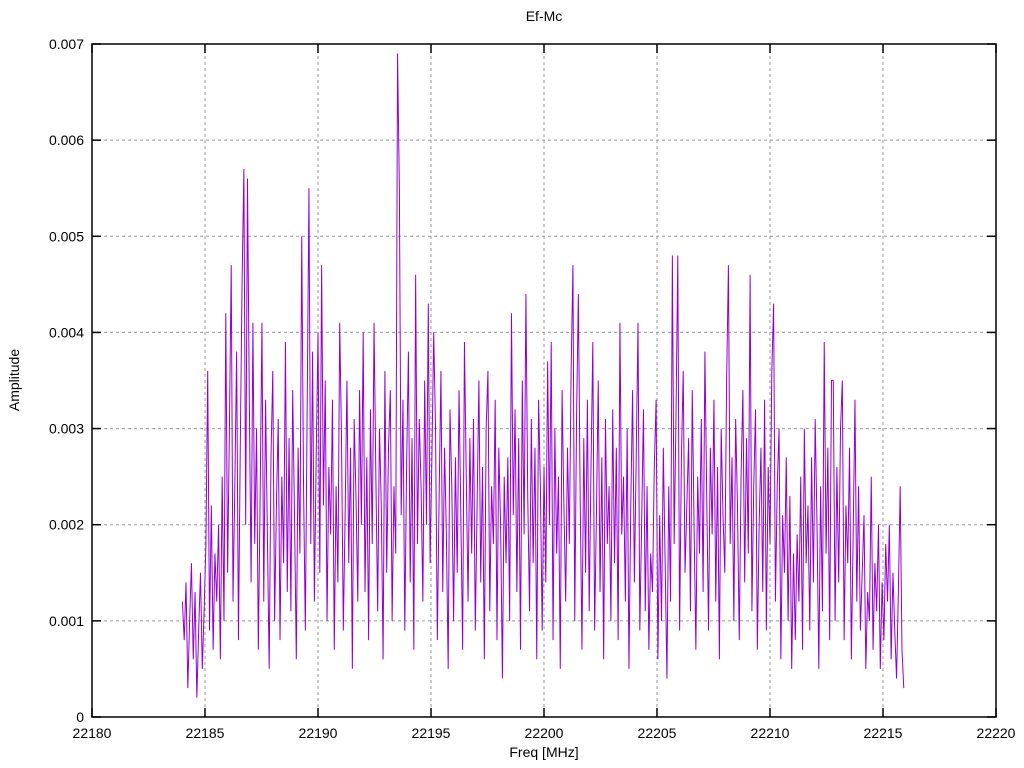 The image size is (1024, 768). What do you see at coordinates (544, 752) in the screenshot?
I see `x-axis-title: Freq [MHz]` at bounding box center [544, 752].